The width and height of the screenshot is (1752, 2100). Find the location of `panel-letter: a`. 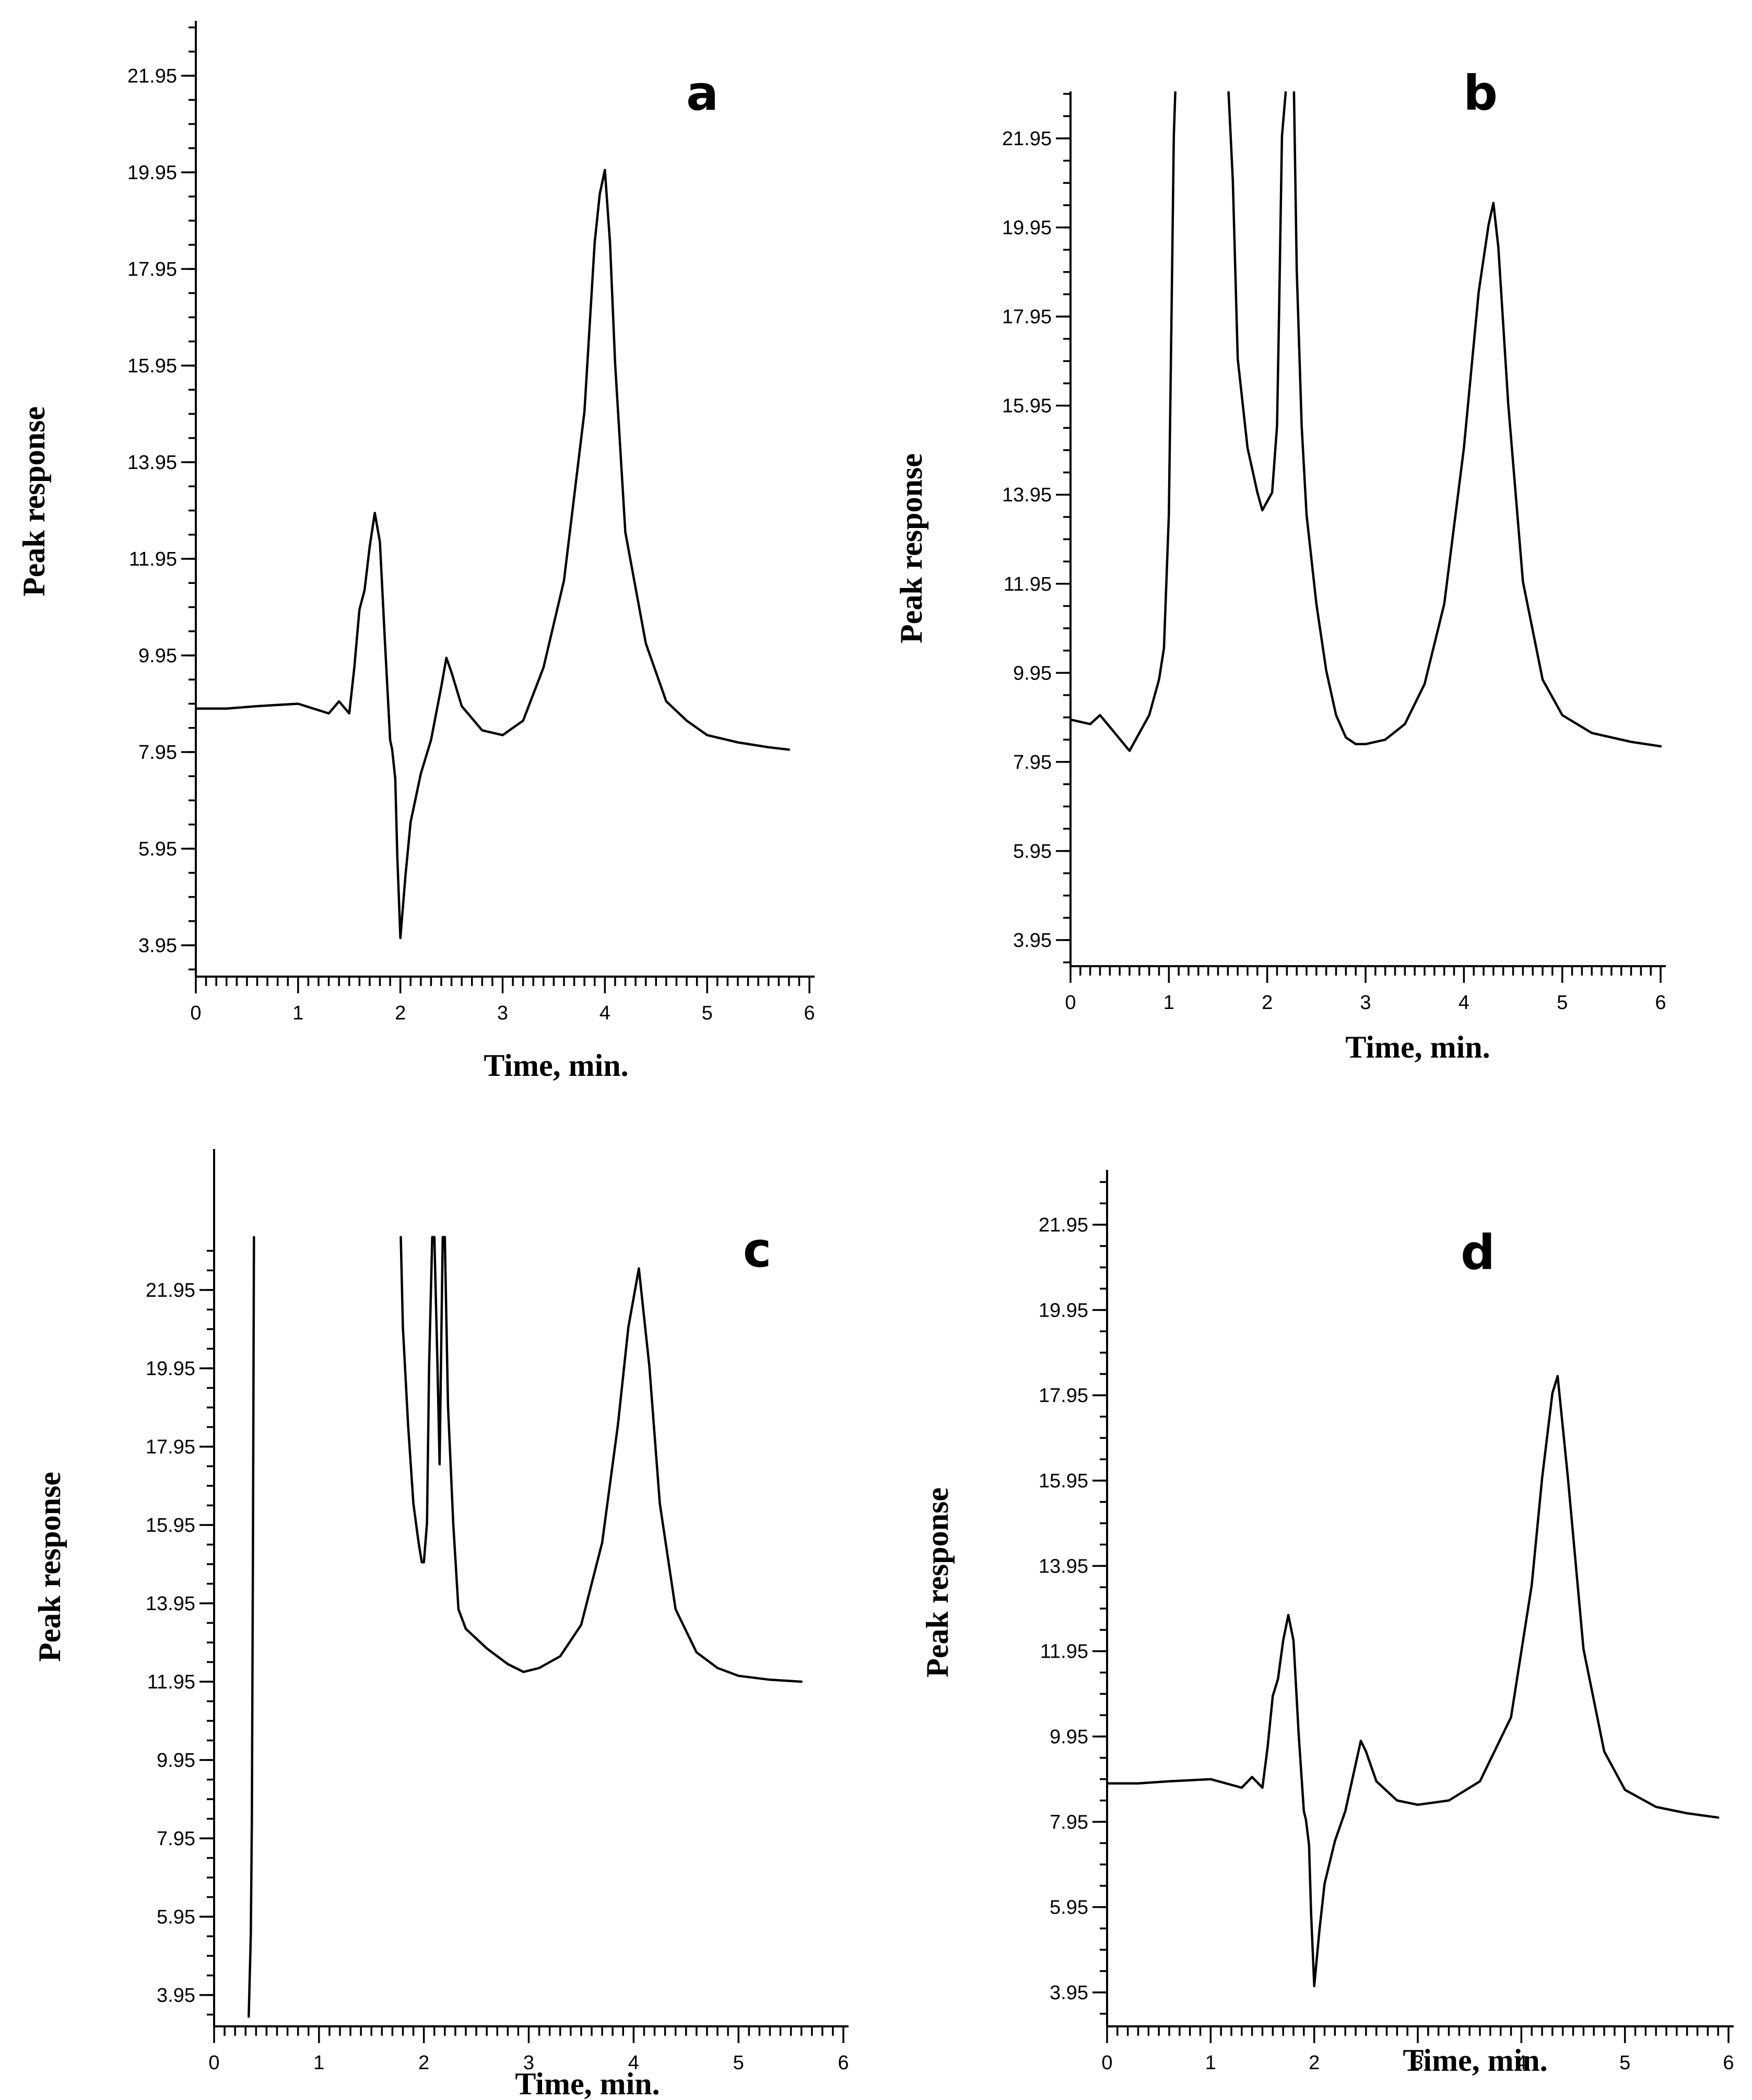

panel-letter: a is located at coordinates (702, 93).